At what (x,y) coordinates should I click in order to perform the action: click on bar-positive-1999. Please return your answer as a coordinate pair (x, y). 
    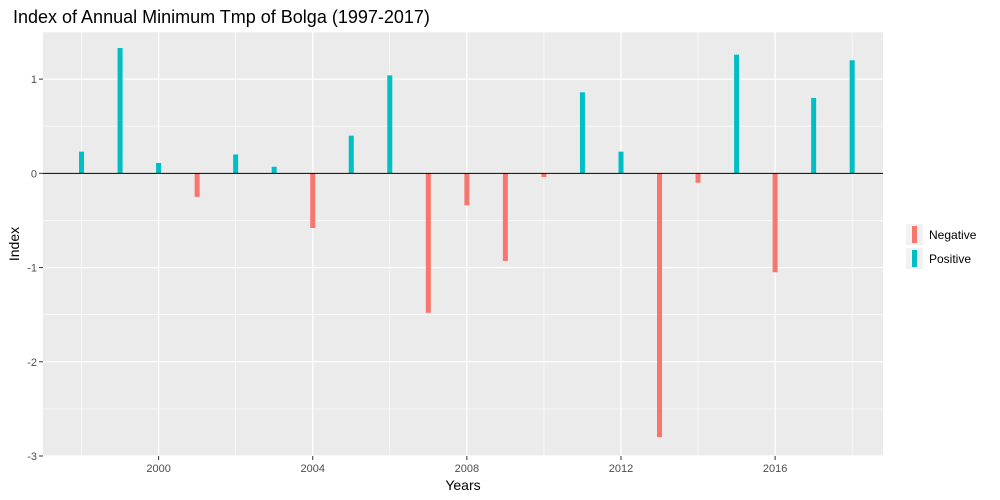
    Looking at the image, I should click on (120, 111).